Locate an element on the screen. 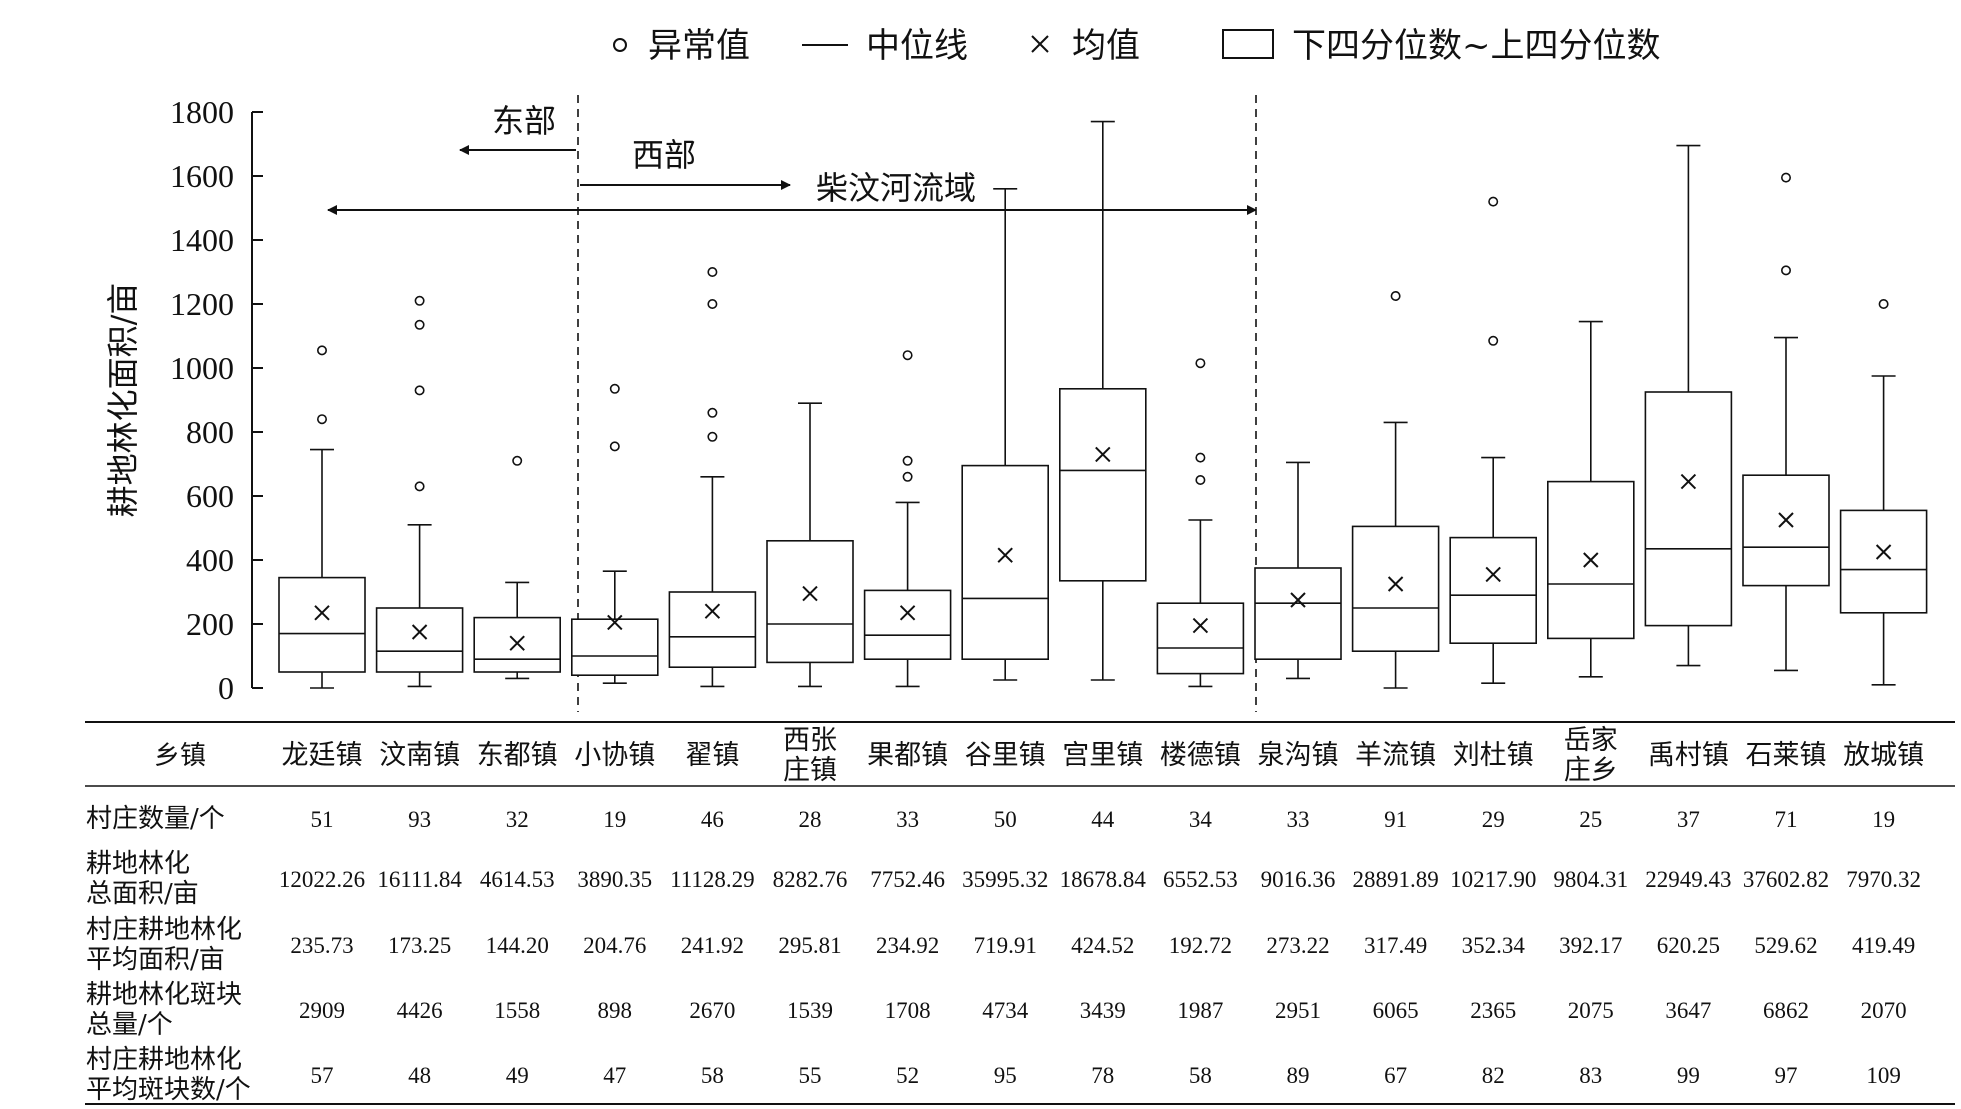  category-label: 禹村镇 is located at coordinates (1688, 755).